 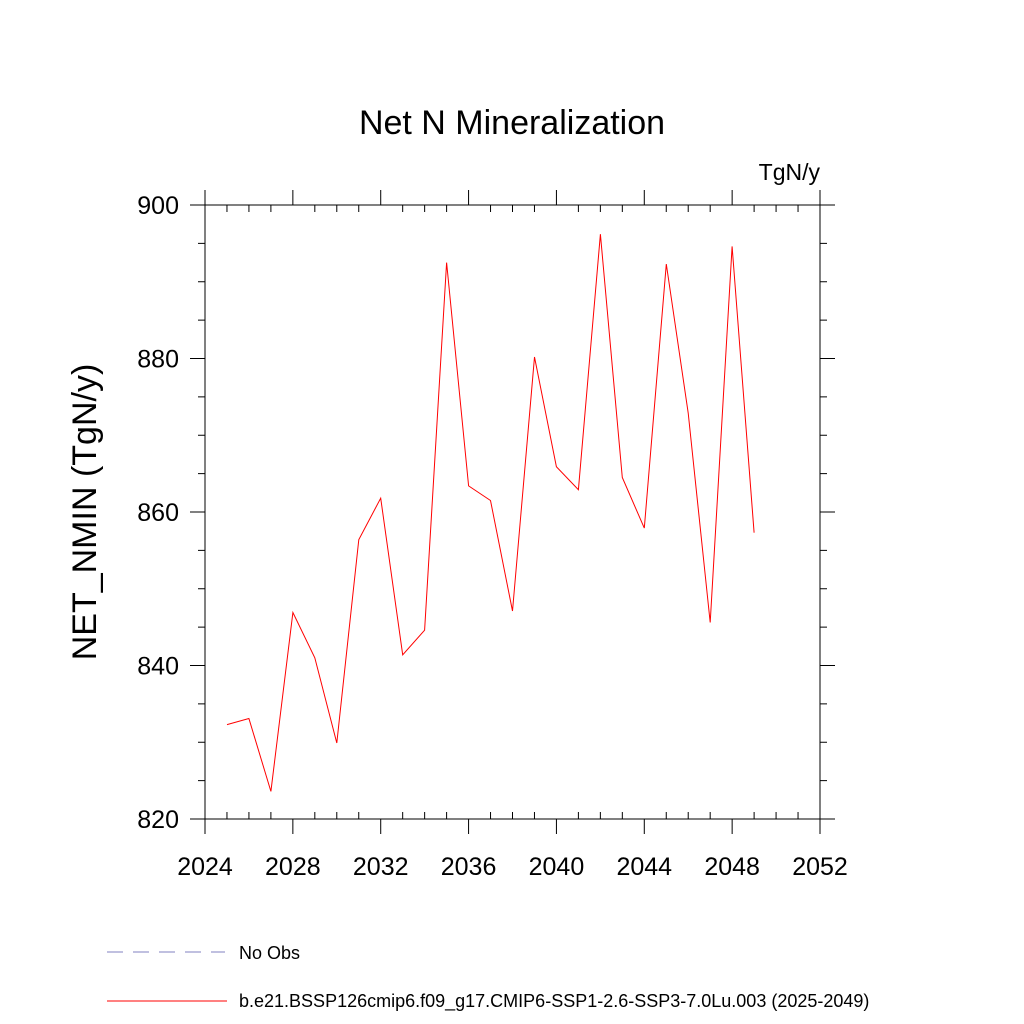 I want to click on x-tick-label: 2028, so click(x=293, y=867).